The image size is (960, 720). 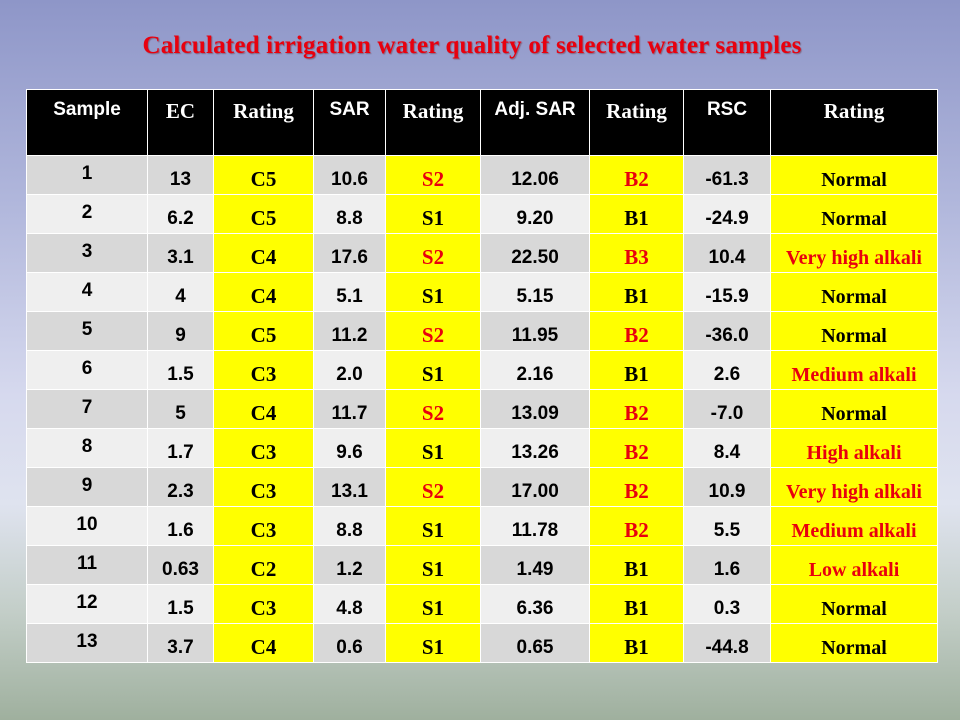 What do you see at coordinates (349, 331) in the screenshot?
I see `sar-cell: 11.2` at bounding box center [349, 331].